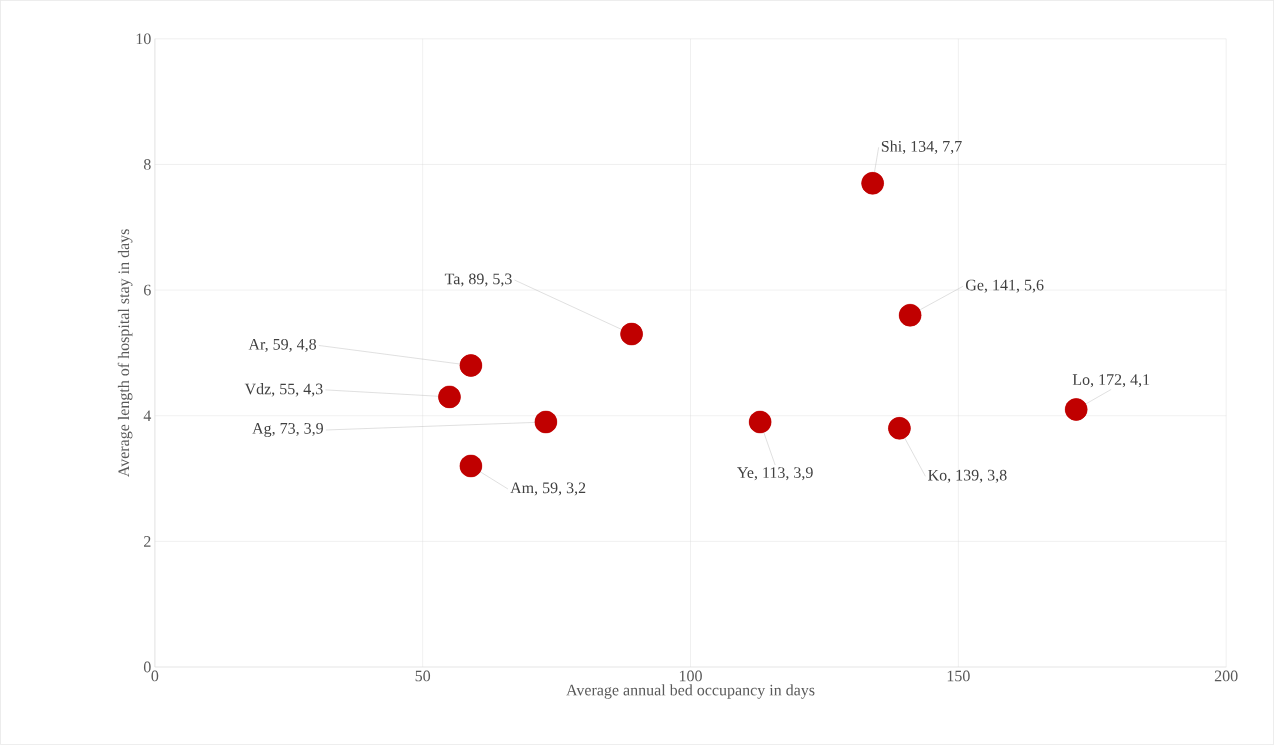  Describe the element at coordinates (1004, 286) in the screenshot. I see `annotation: Ge, 141, 5,6` at that location.